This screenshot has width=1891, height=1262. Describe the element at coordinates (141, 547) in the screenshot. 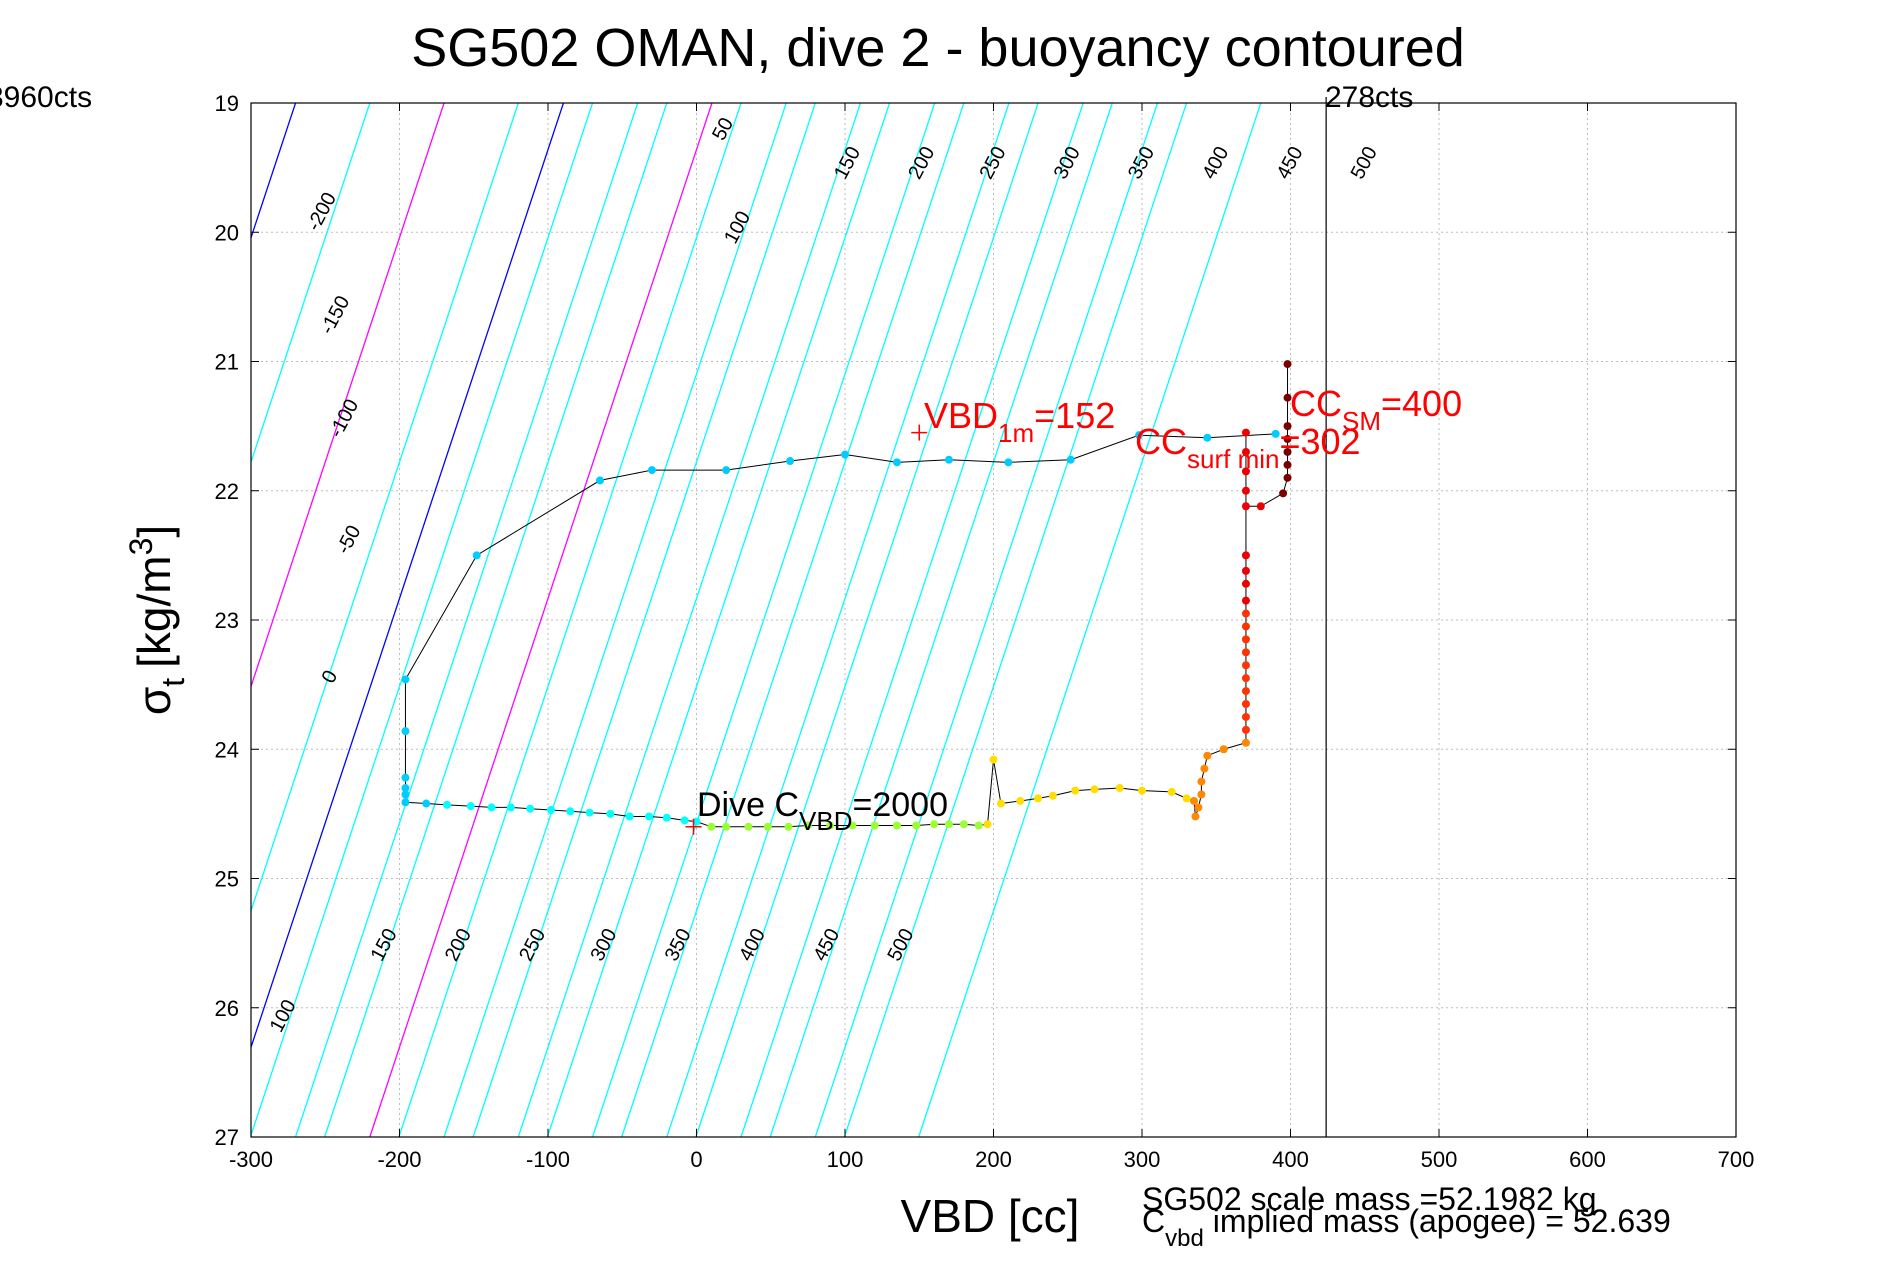

I see `y-axis-label-sup: 3` at that location.